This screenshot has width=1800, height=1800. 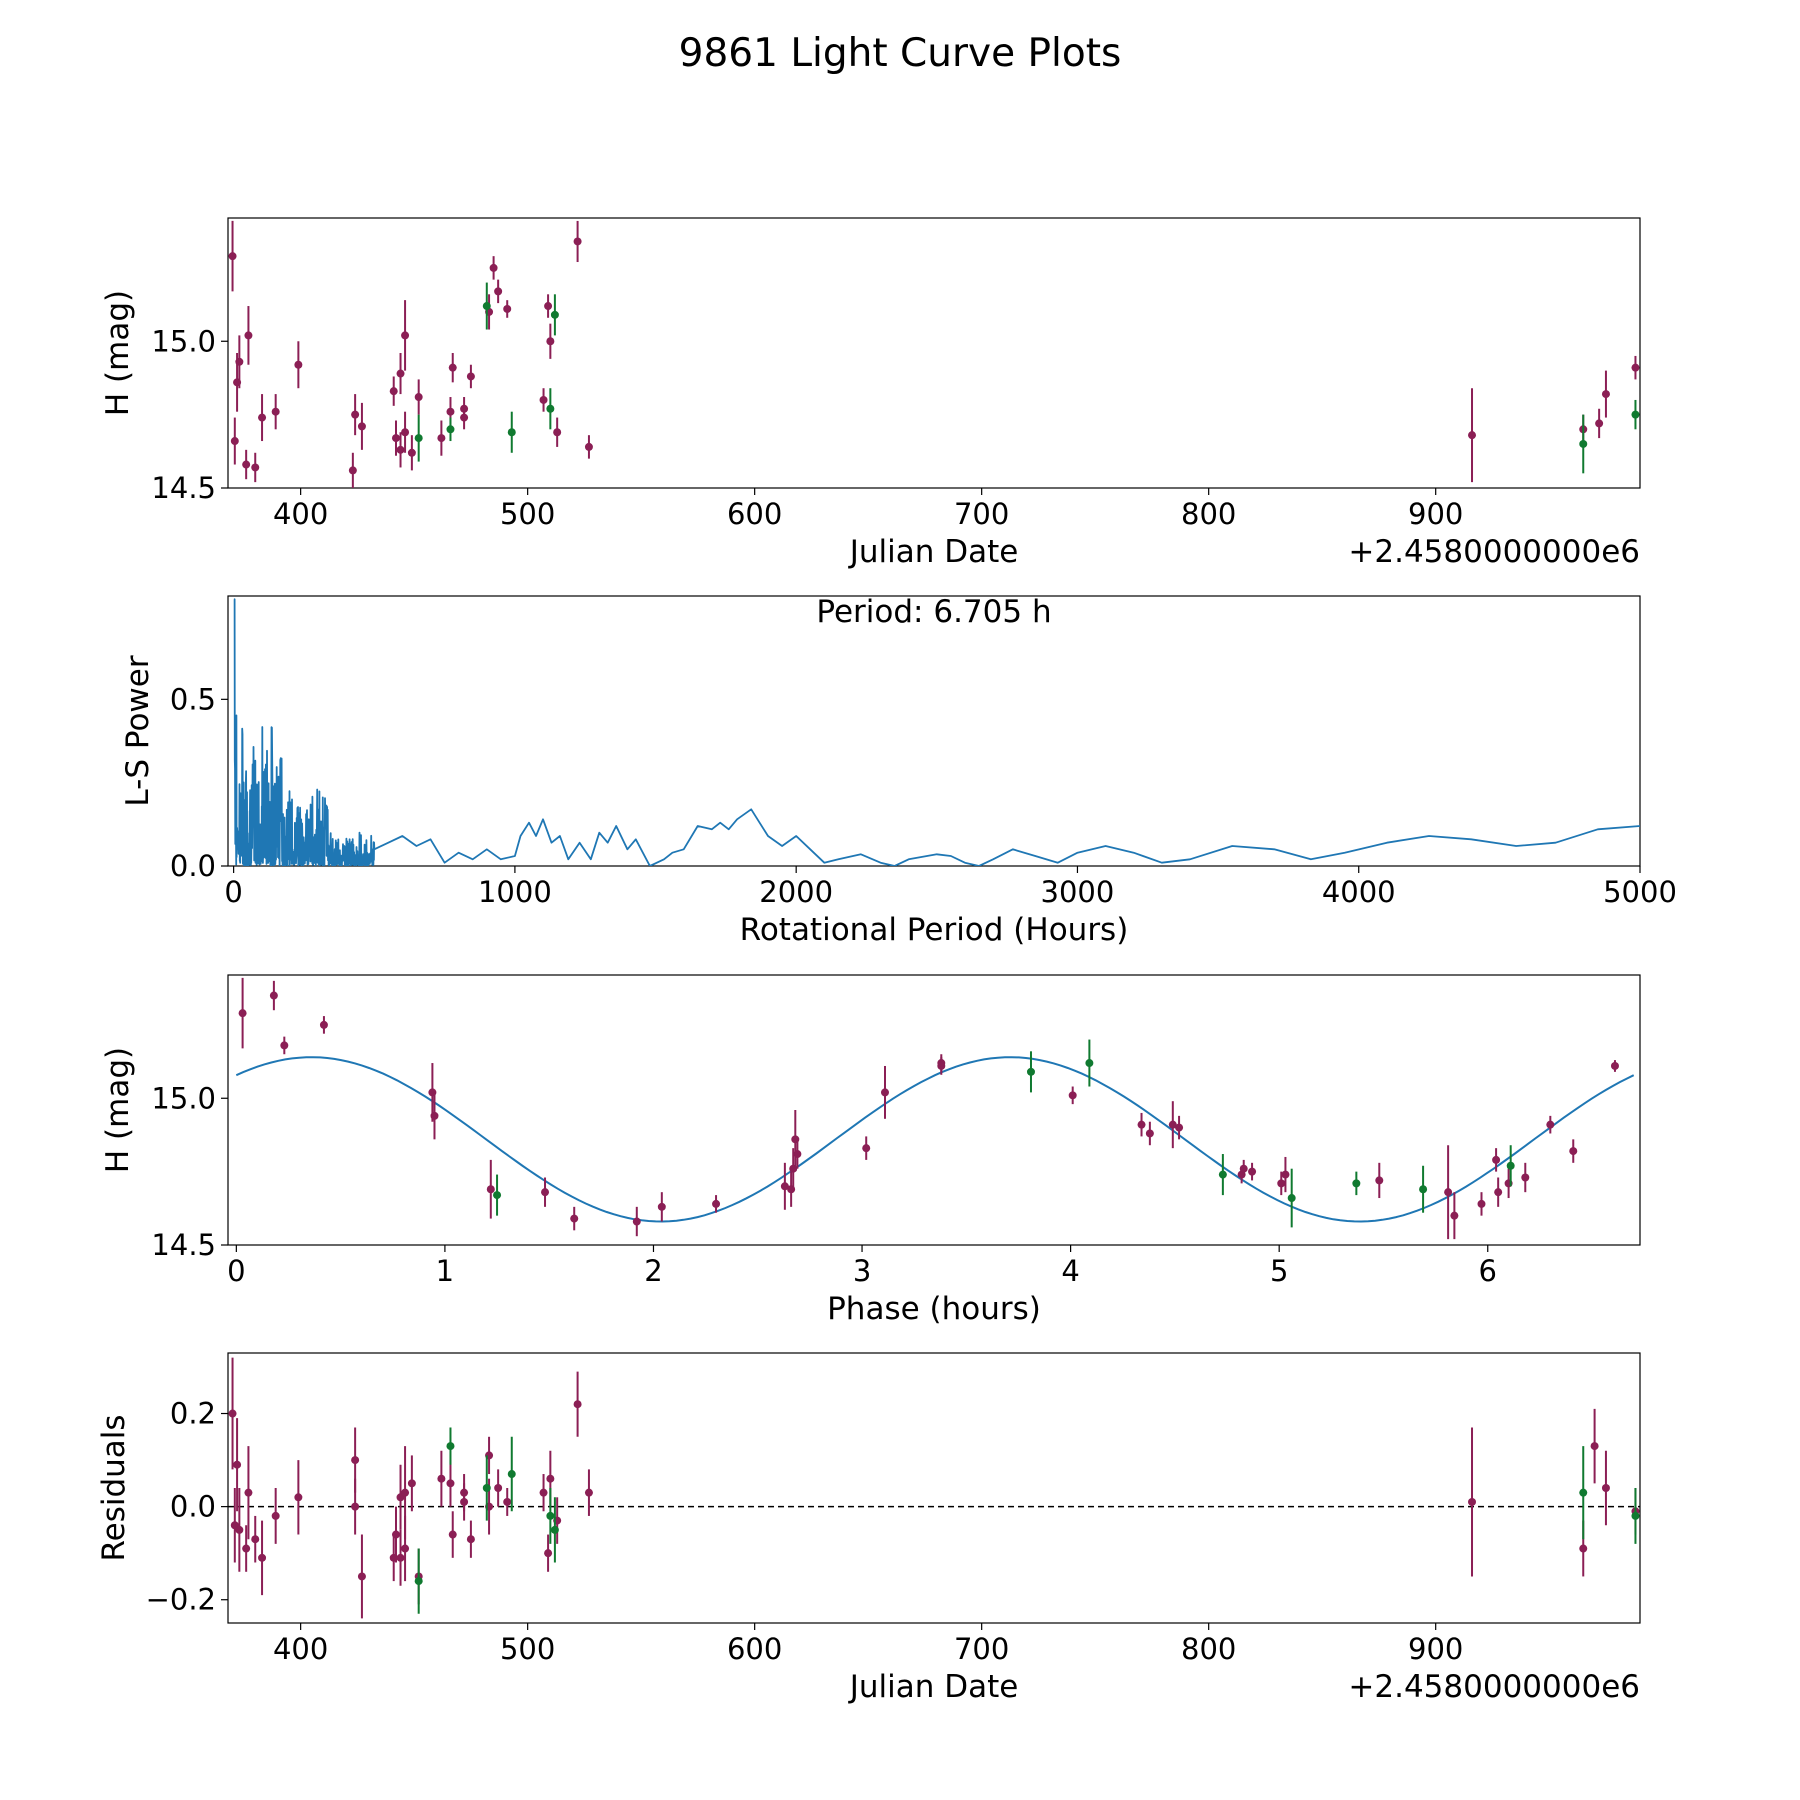 What do you see at coordinates (1435, 1649) in the screenshot?
I see `residuals-x-tick-label: 900` at bounding box center [1435, 1649].